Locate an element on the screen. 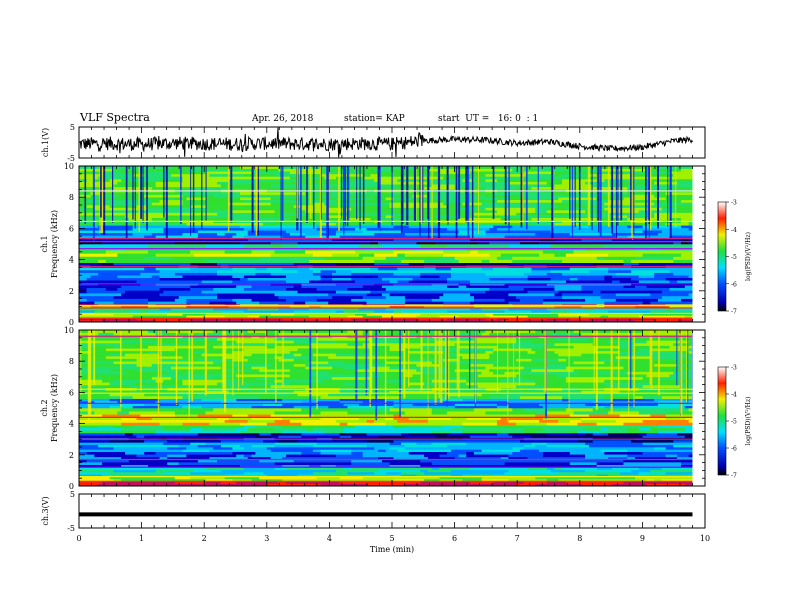  spec2-ytick-label: 10 is located at coordinates (69, 330).